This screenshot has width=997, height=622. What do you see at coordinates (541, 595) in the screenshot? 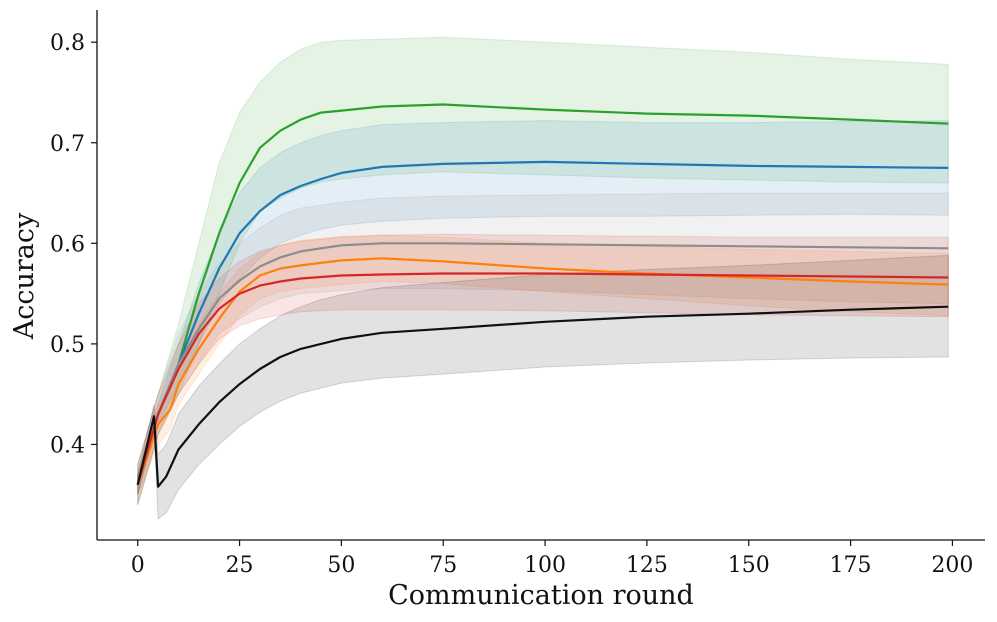
I see `x-axis-title: Communication round` at bounding box center [541, 595].